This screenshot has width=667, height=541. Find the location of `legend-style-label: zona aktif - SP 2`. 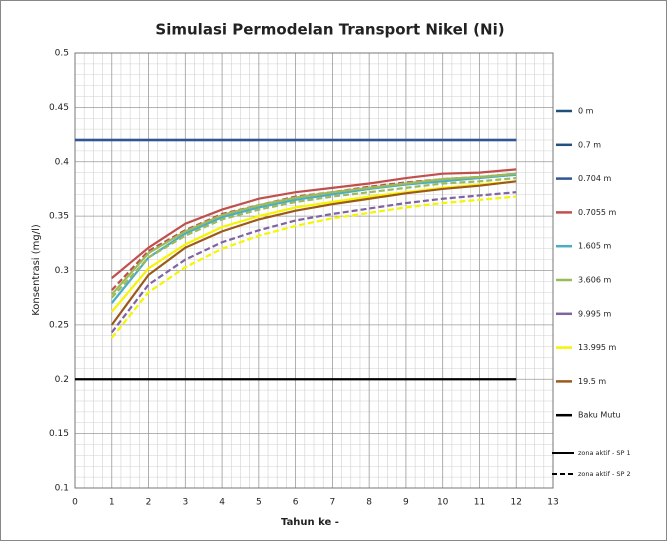

legend-style-label: zona aktif - SP 2 is located at coordinates (604, 474).